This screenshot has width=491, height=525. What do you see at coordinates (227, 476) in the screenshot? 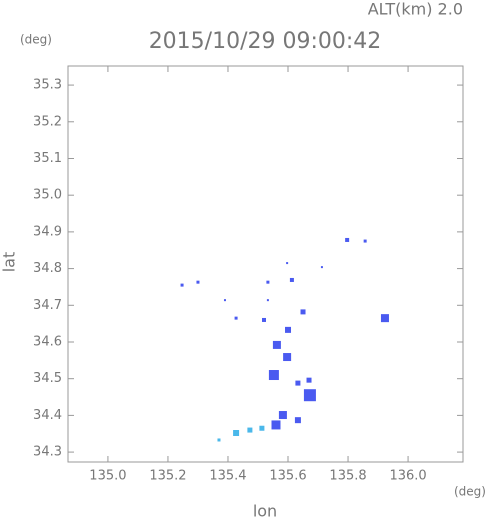
I see `x-tick-label: 135.4` at bounding box center [227, 476].